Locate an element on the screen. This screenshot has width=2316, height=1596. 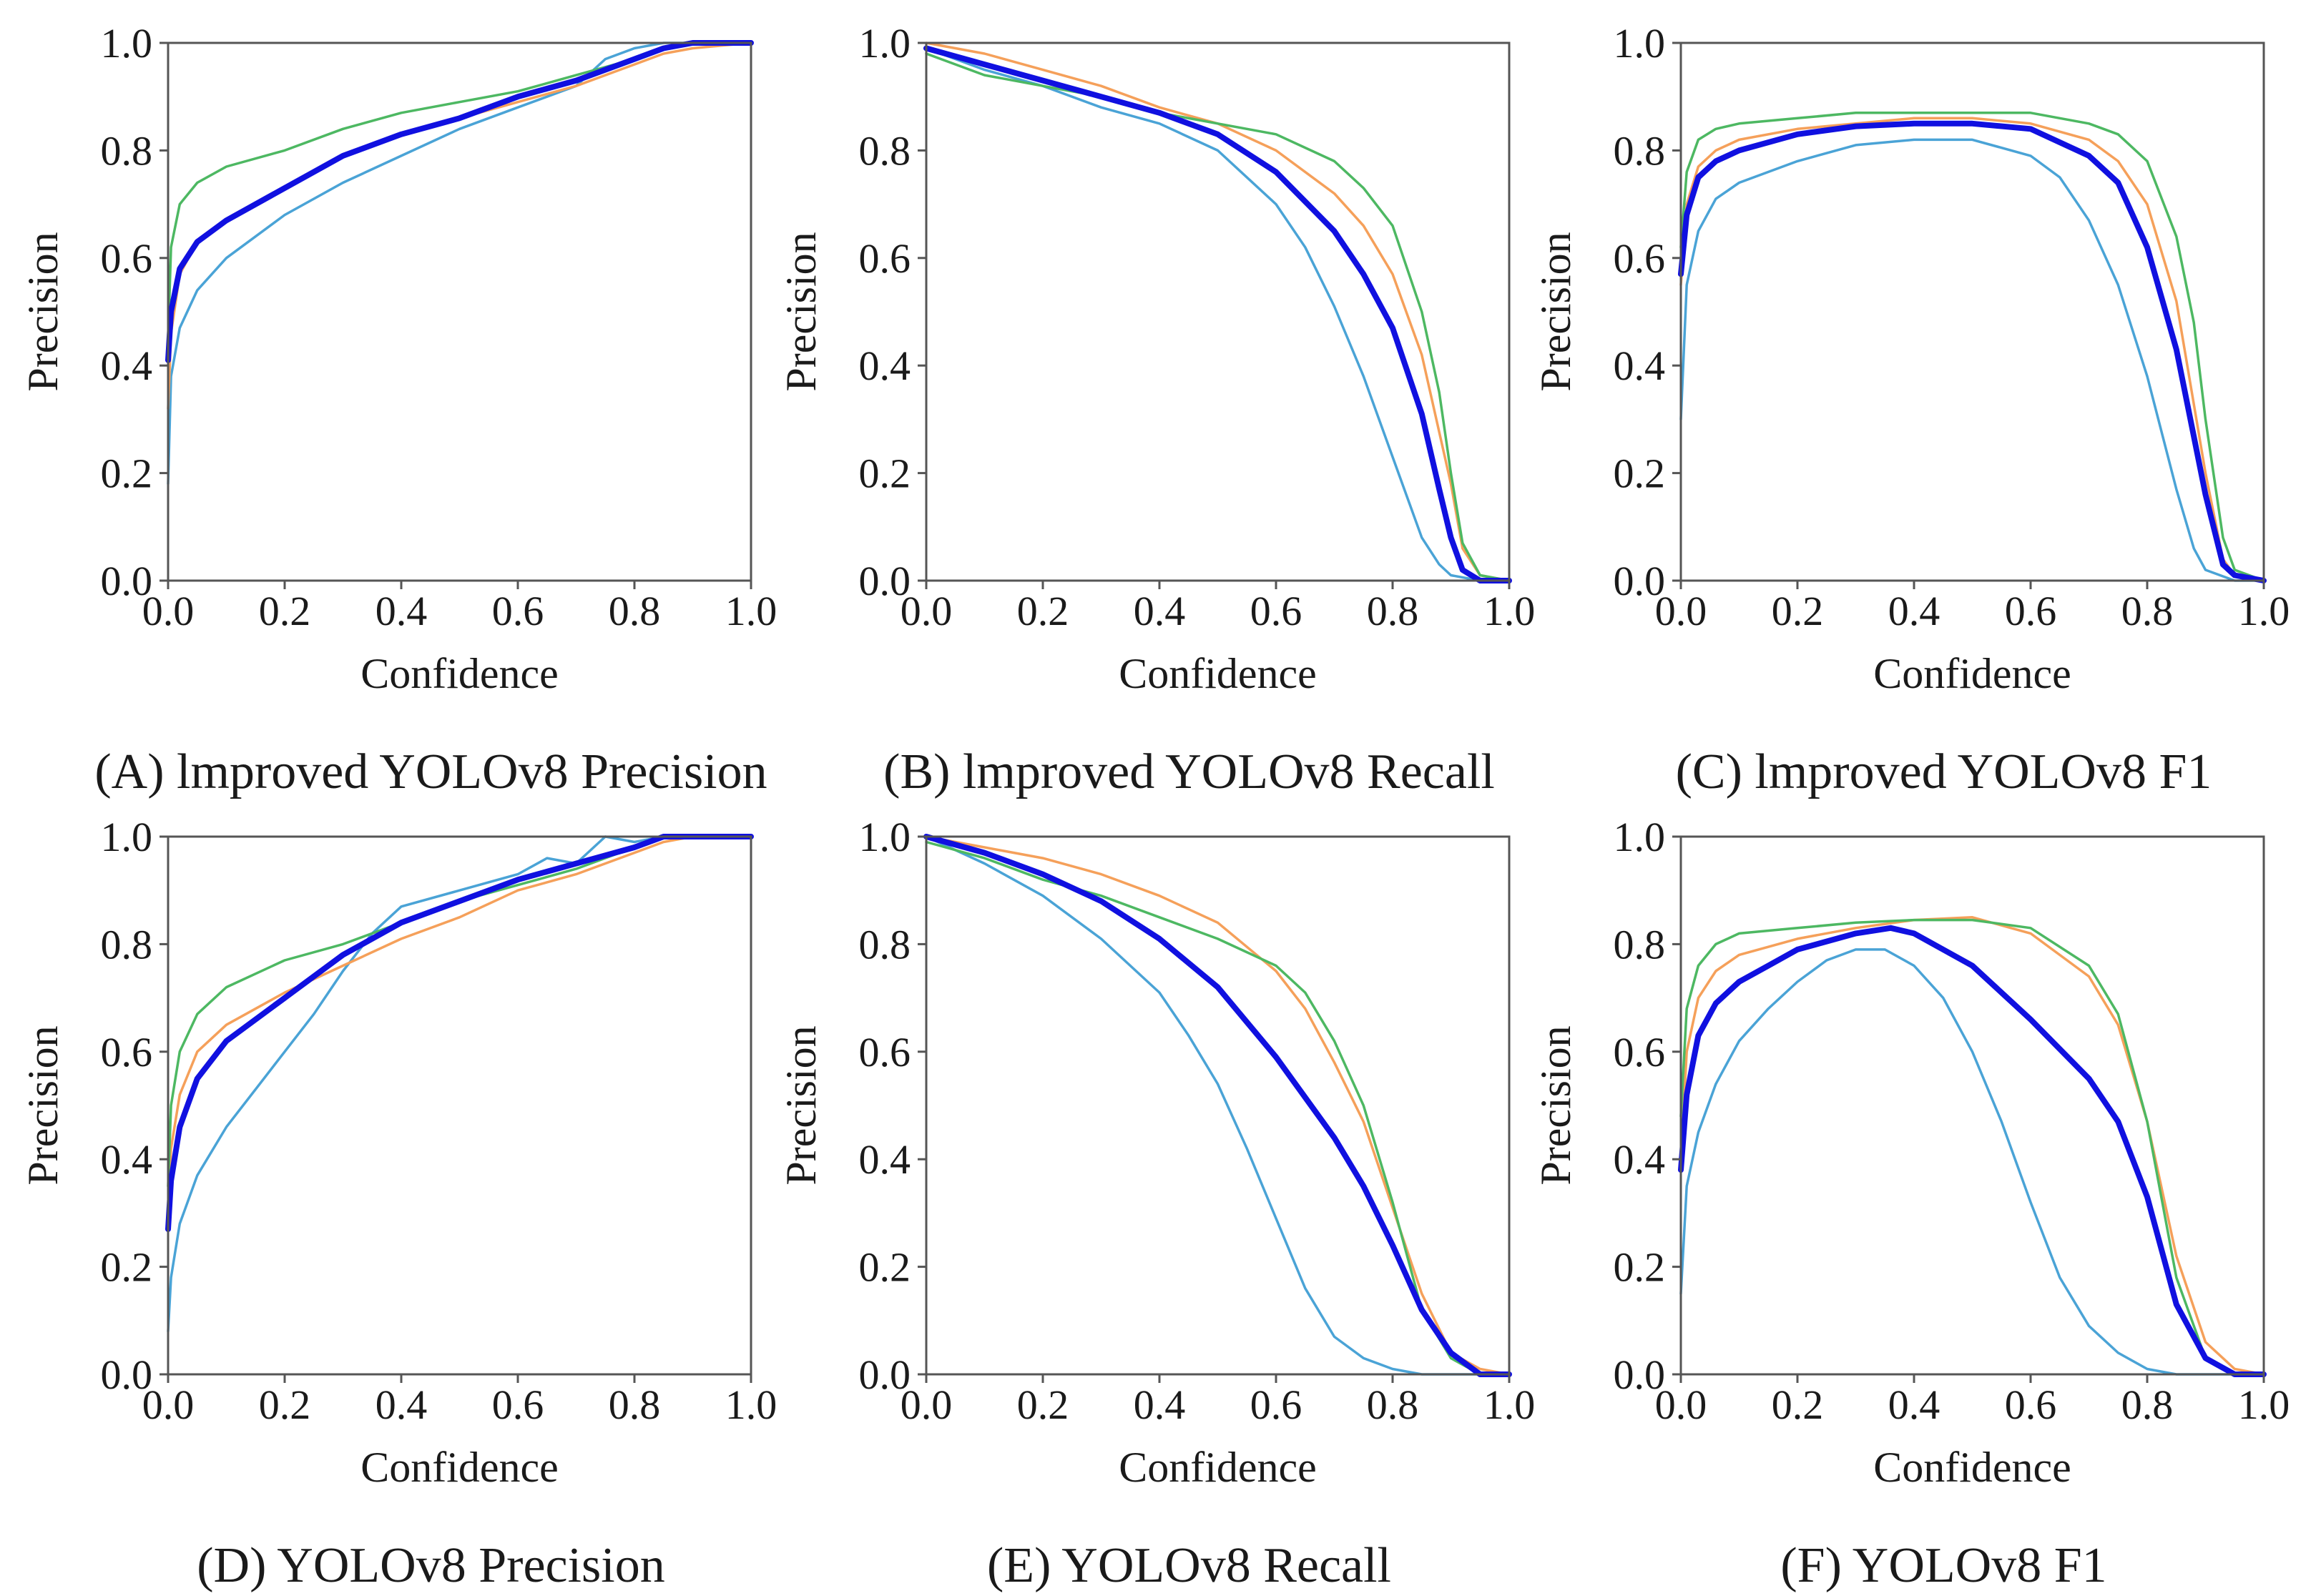
panel-caption: (F) YOLOv8 F1 is located at coordinates (1943, 1565).